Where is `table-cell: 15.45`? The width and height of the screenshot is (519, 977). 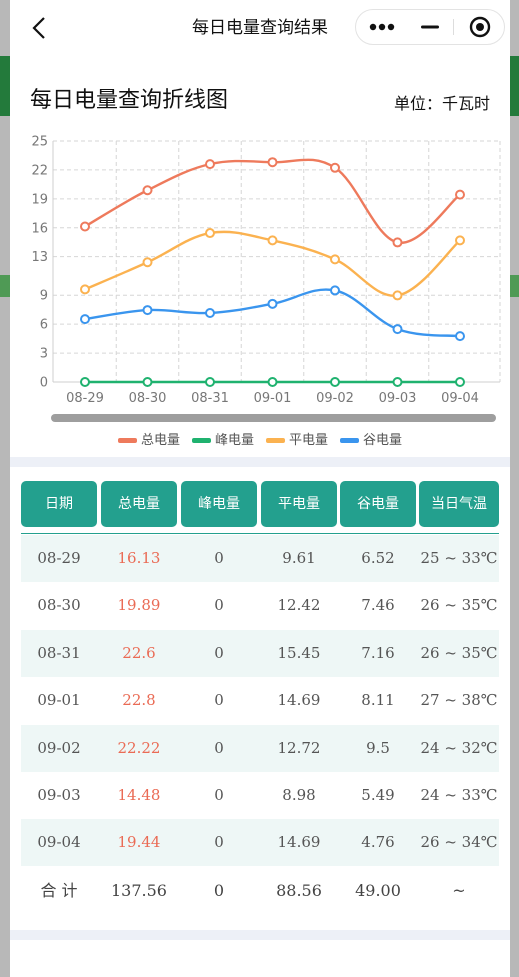
table-cell: 15.45 is located at coordinates (299, 652).